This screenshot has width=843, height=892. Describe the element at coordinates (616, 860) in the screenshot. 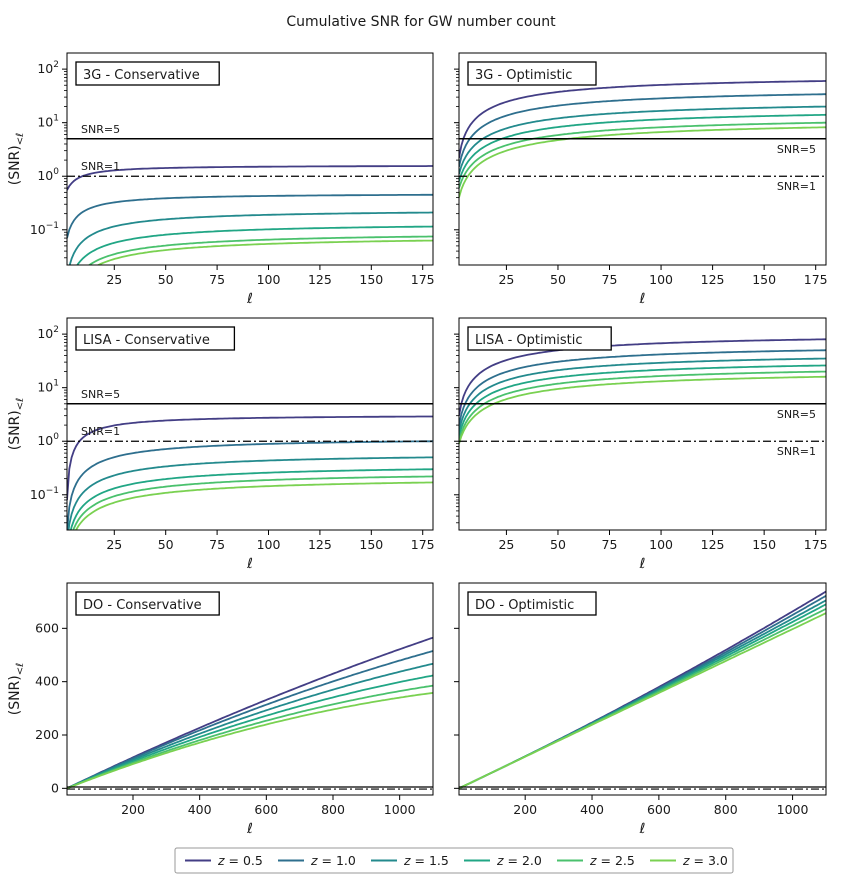

I see `legend-value: = 2.5` at that location.